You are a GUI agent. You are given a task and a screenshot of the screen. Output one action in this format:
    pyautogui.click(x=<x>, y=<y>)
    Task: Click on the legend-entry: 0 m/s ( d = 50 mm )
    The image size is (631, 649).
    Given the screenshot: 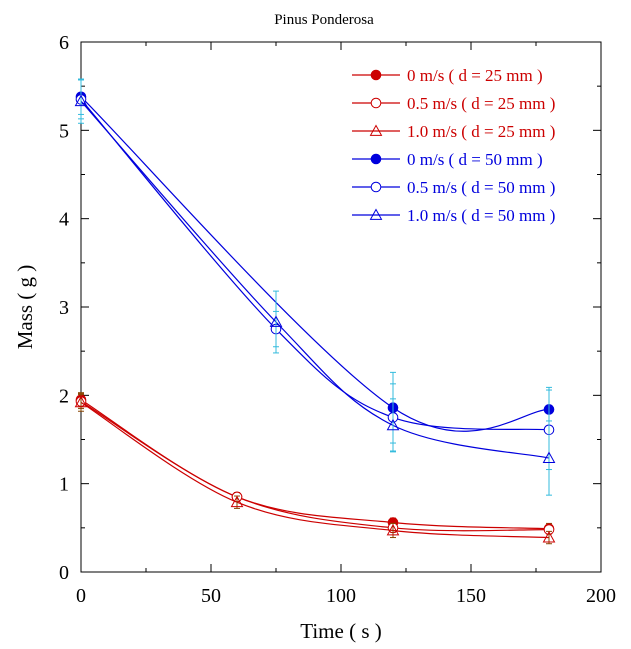 What is the action you would take?
    pyautogui.click(x=447, y=159)
    